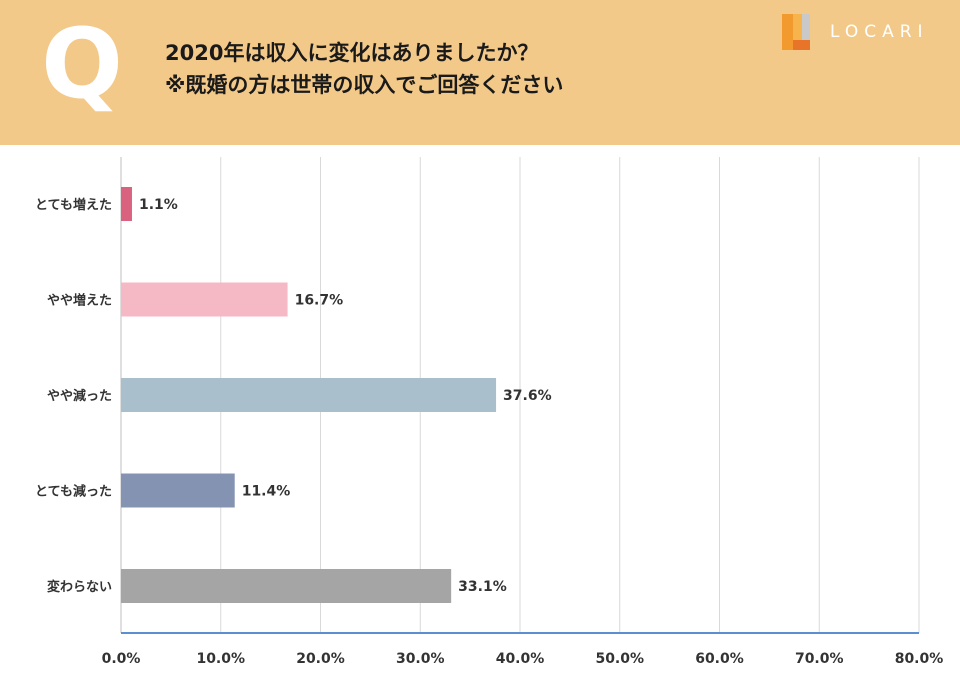 The width and height of the screenshot is (960, 679). What do you see at coordinates (73, 492) in the screenshot?
I see `category-label: とても減った` at bounding box center [73, 492].